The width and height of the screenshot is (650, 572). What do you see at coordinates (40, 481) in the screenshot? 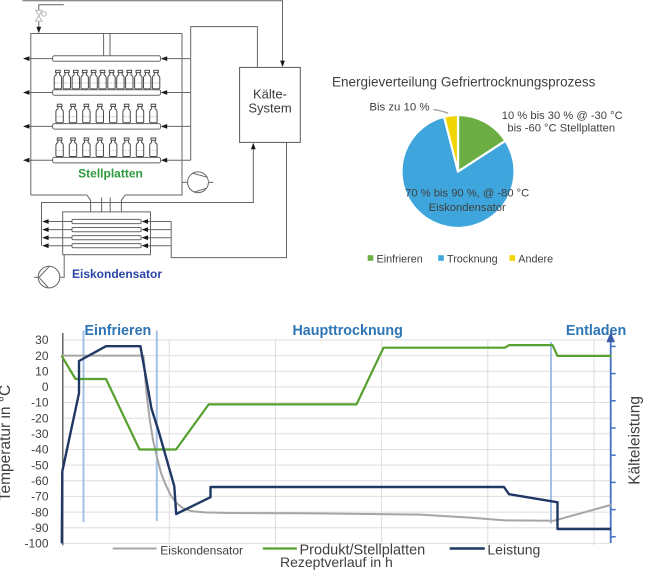
I see `svg-text: -60` at bounding box center [40, 481].